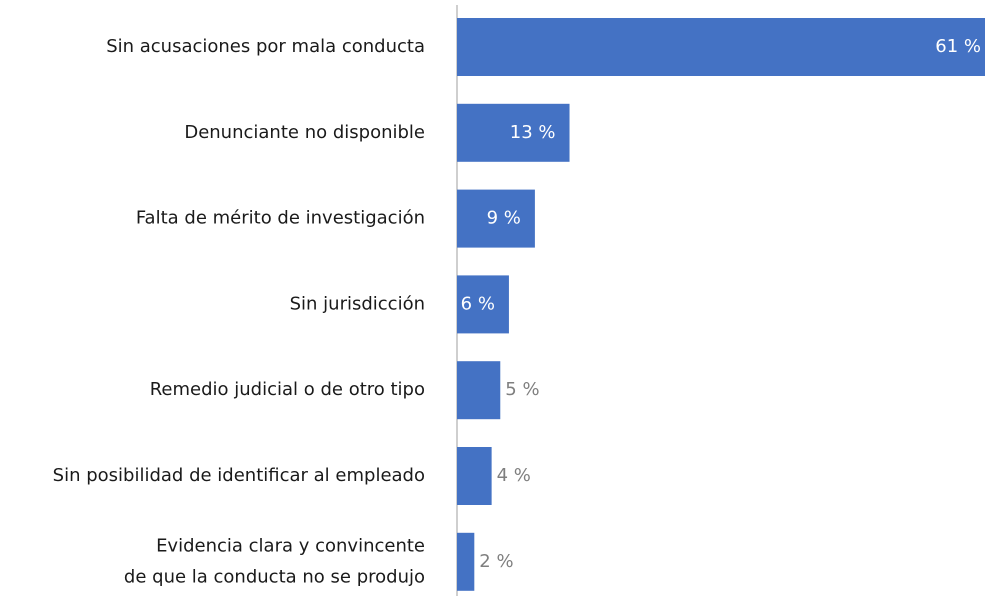 The width and height of the screenshot is (989, 596). What do you see at coordinates (504, 218) in the screenshot?
I see `value-label: 9 %` at bounding box center [504, 218].